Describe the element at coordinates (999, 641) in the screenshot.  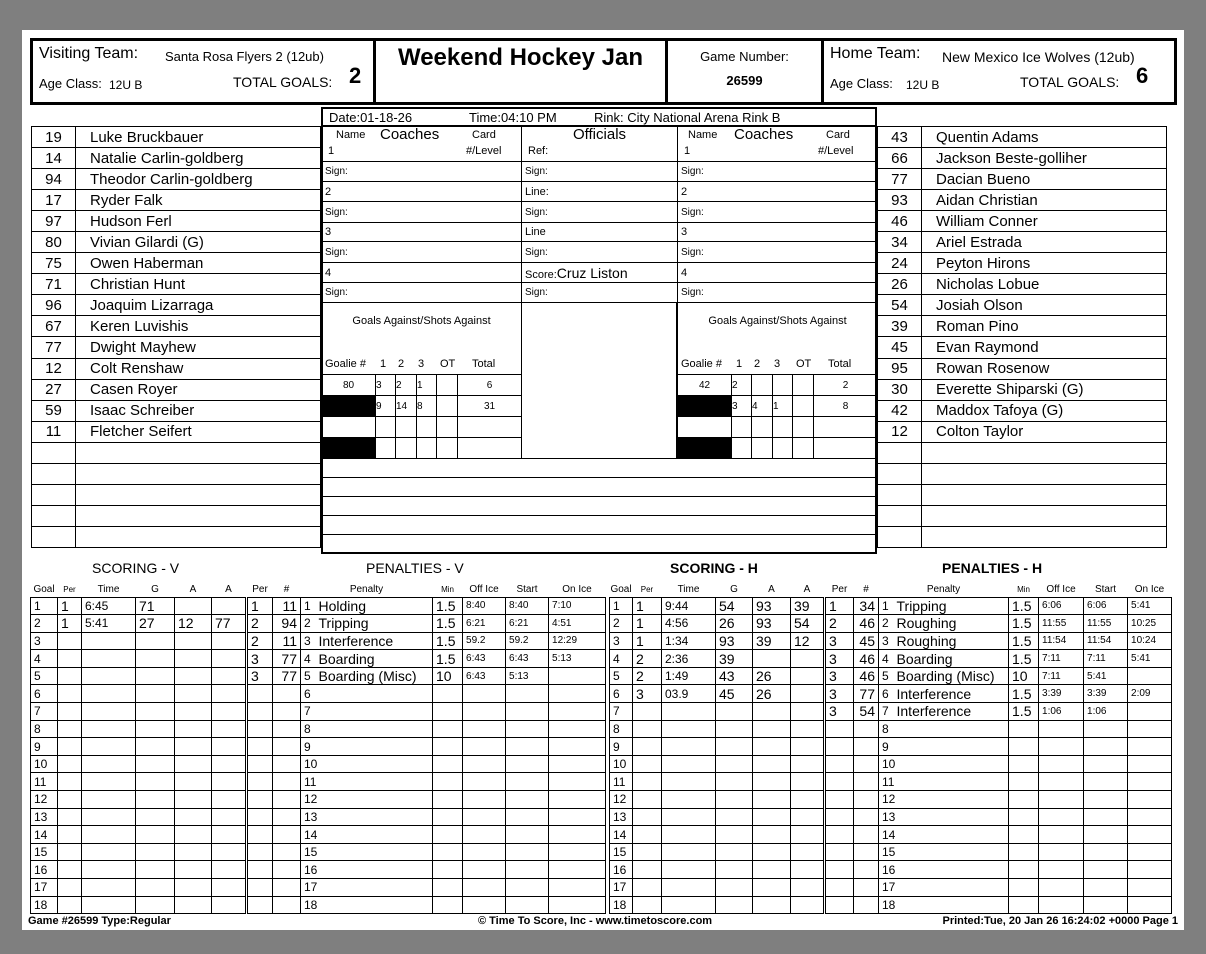
I see `table-row: 3 45 3 Roughing 1.5 11:54 11:54 10:24` at that location.